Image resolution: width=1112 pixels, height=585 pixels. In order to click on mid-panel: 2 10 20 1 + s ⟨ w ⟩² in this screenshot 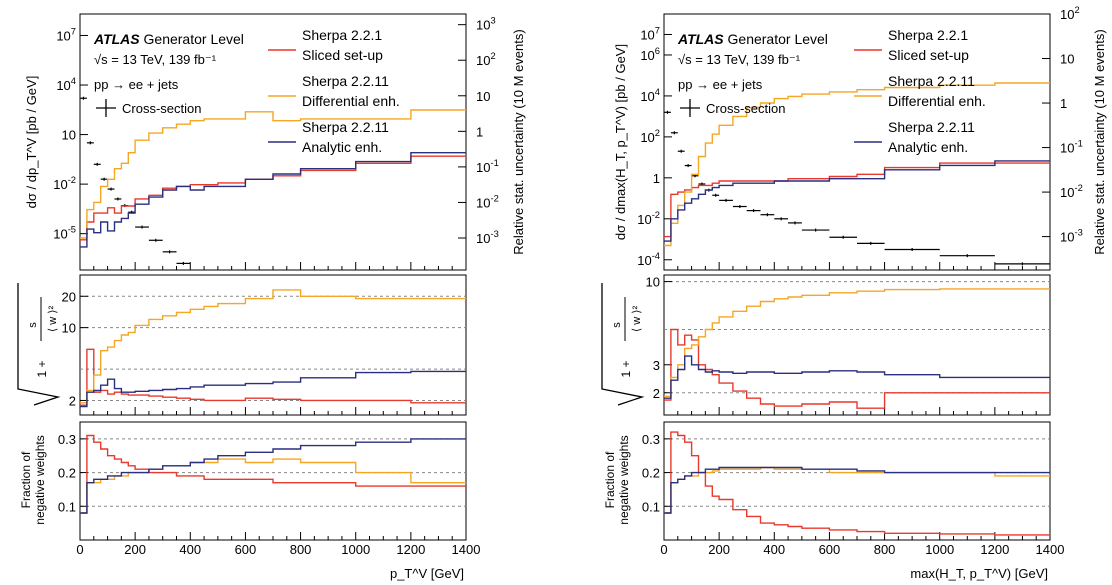, I will do `click(242, 345)`.